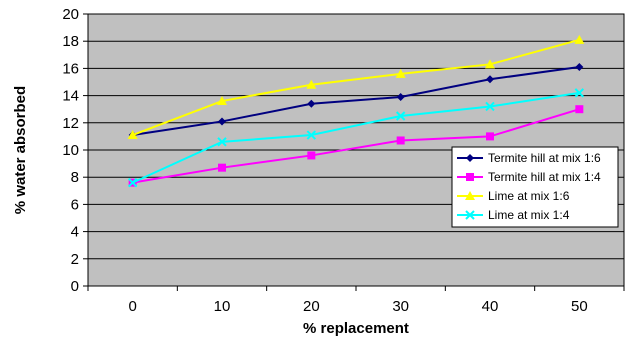 Image resolution: width=641 pixels, height=344 pixels. I want to click on y-tick-label: 8, so click(75, 177).